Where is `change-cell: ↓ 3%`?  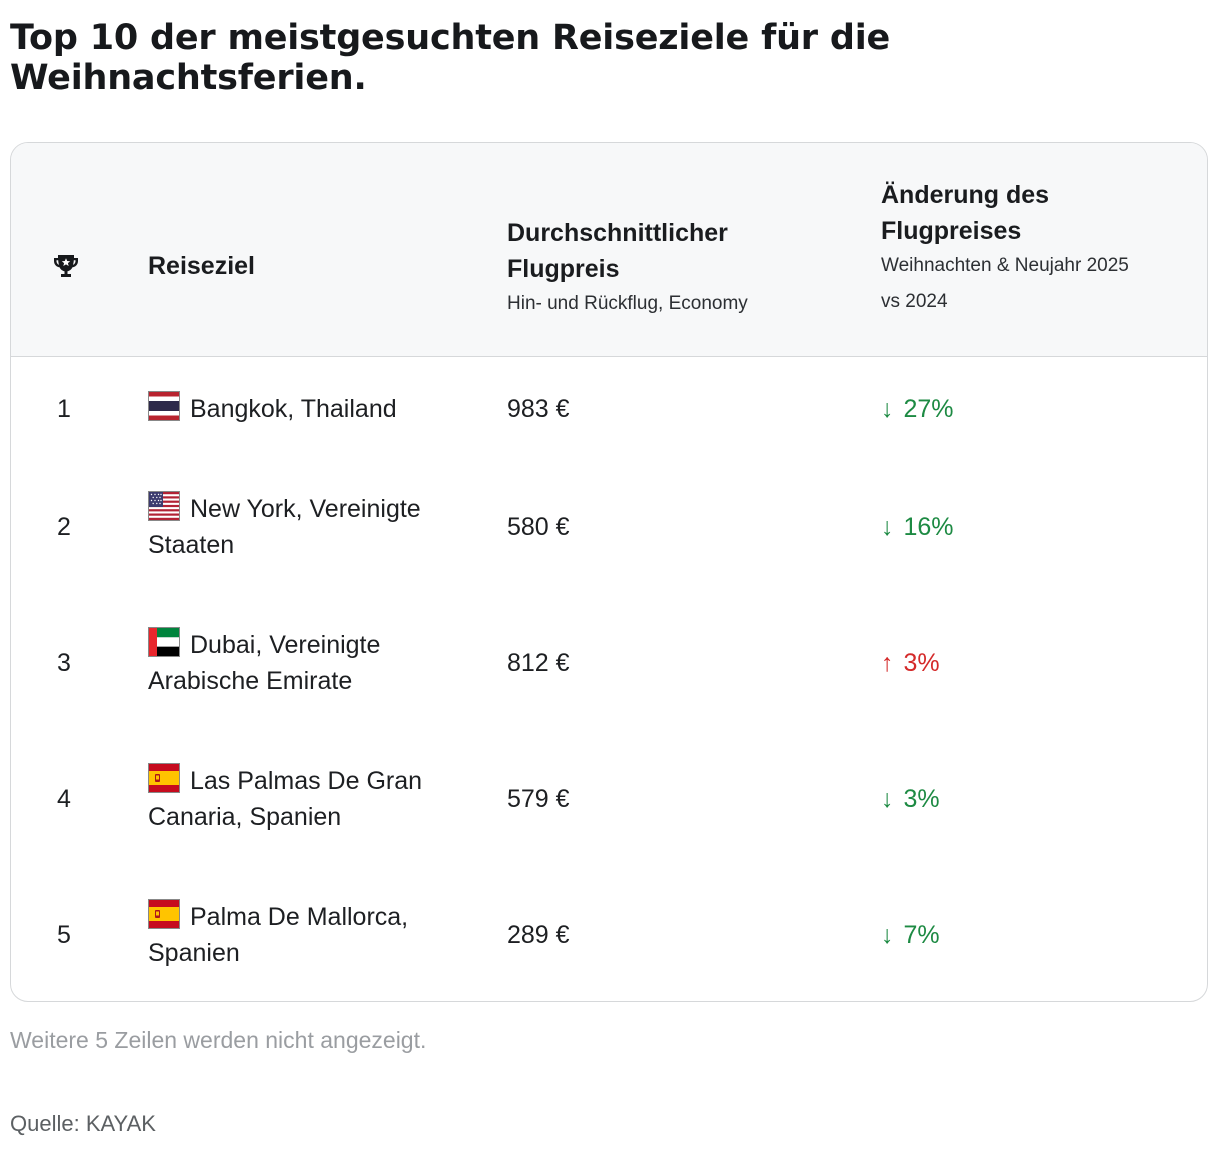
change-cell: ↓ 3% is located at coordinates (910, 799).